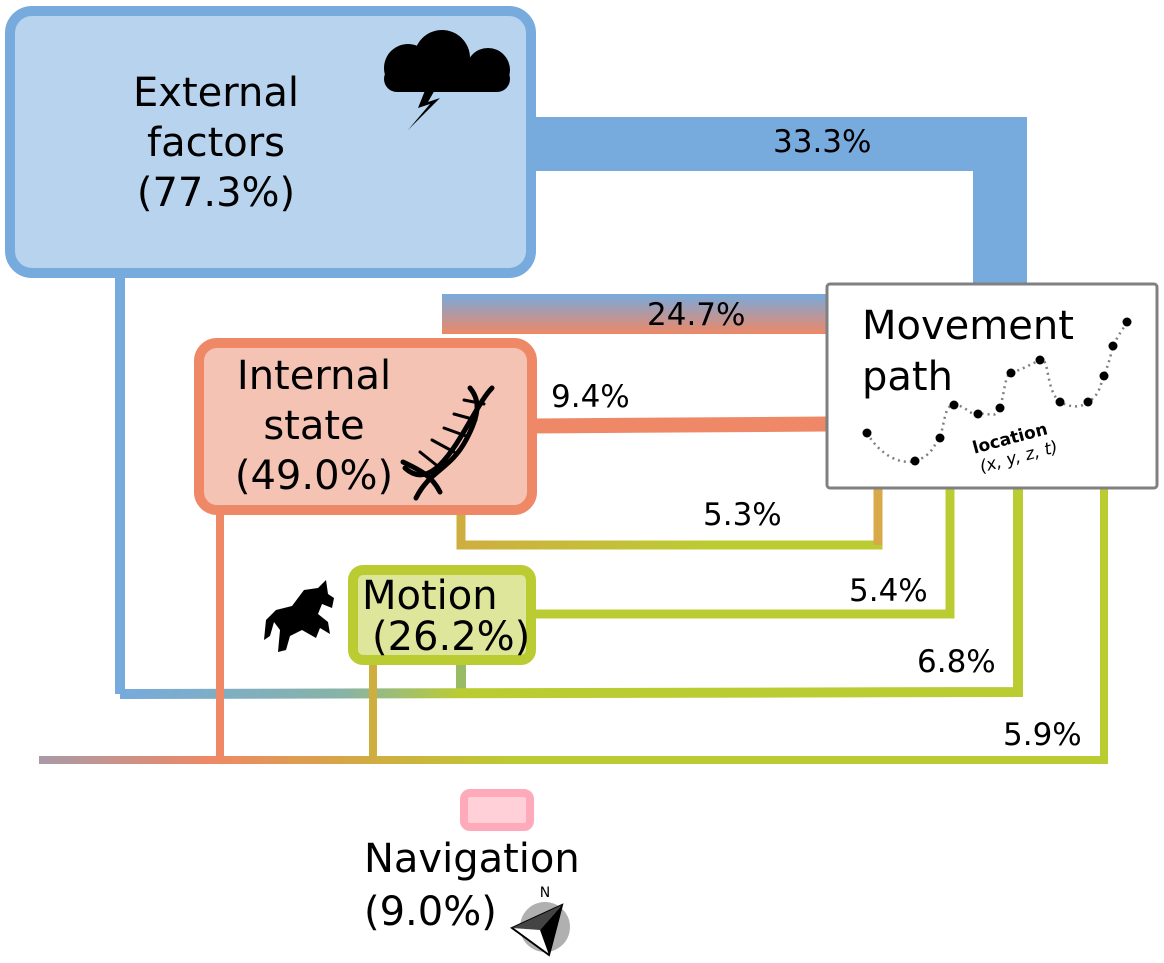  Describe the element at coordinates (430, 596) in the screenshot. I see `motion-label: Motion` at that location.